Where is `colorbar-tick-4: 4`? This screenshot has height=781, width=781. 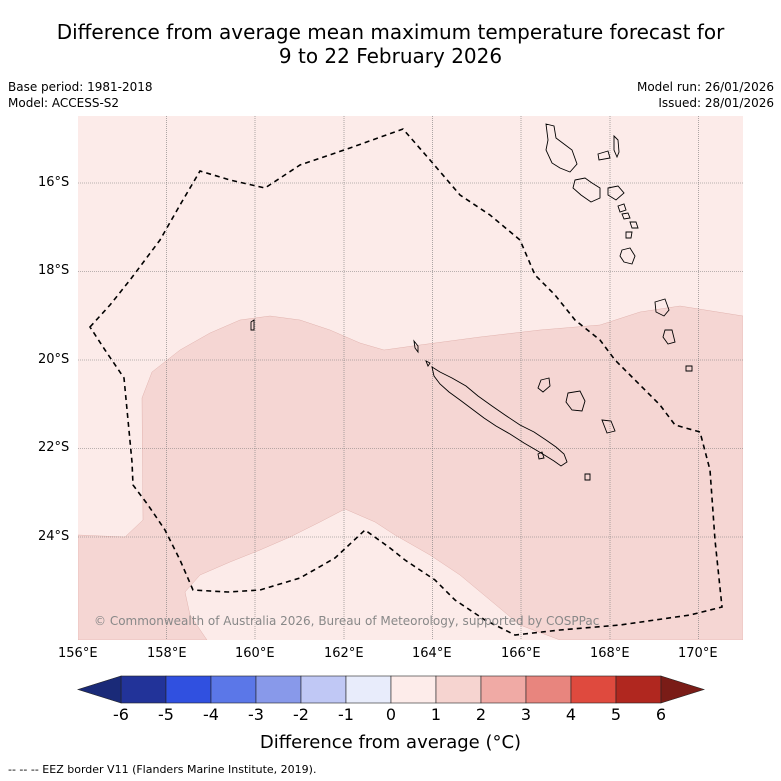
colorbar-tick-4: 4 is located at coordinates (571, 714).